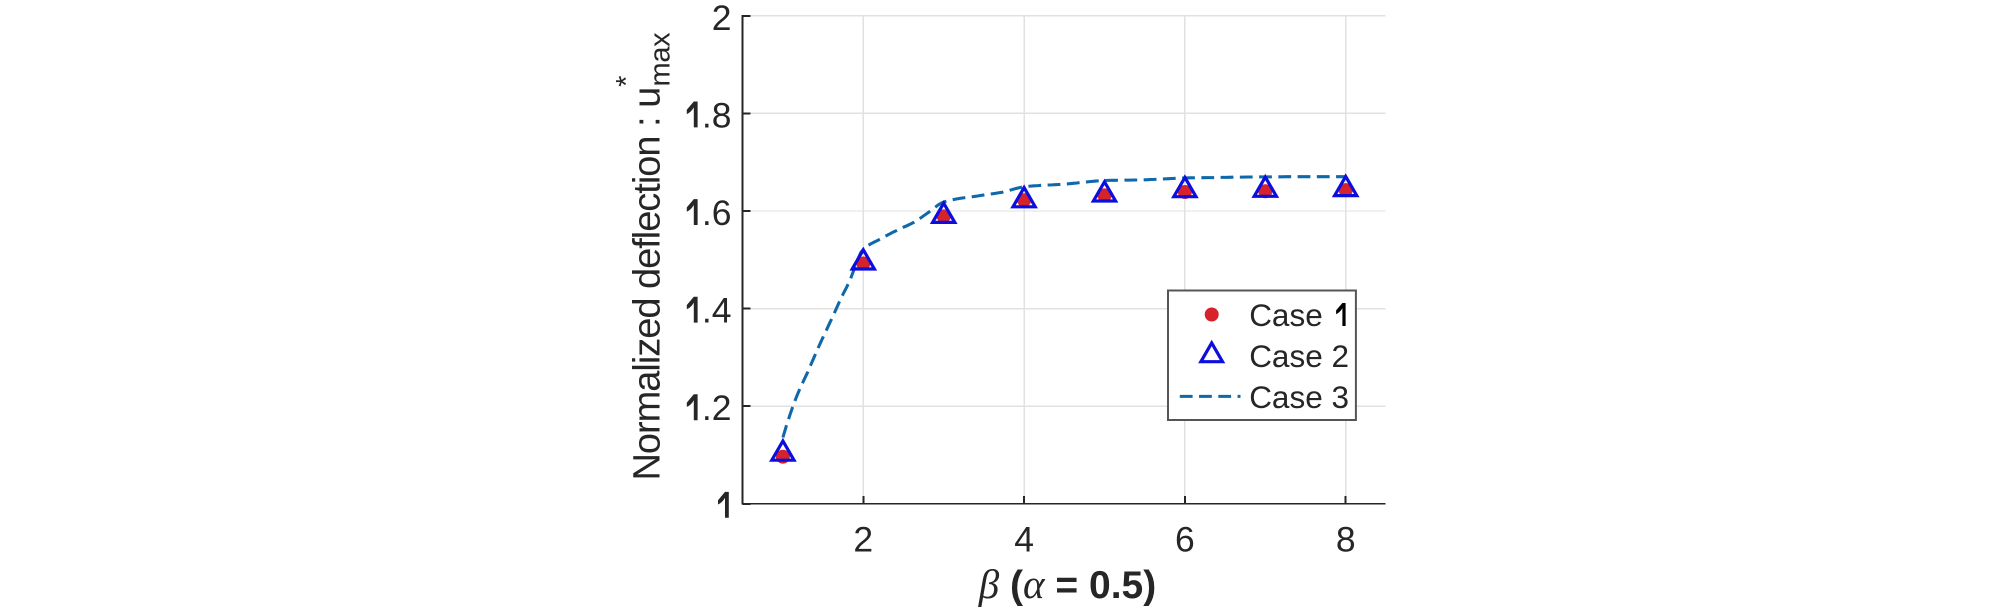 This screenshot has height=611, width=2008. I want to click on svg-text: .2, so click(717, 408).